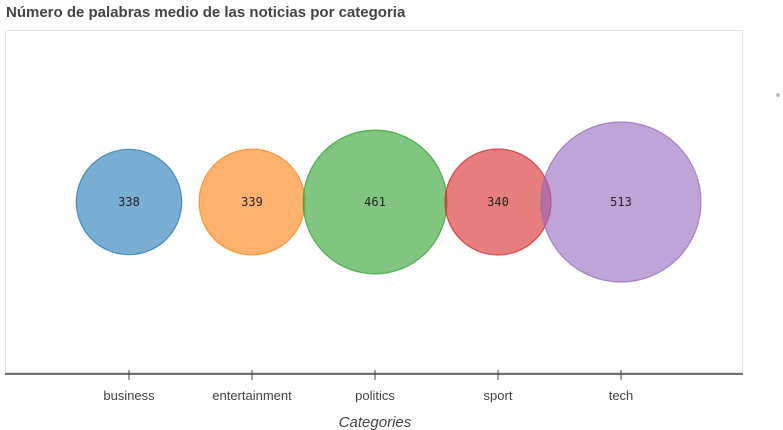 The image size is (783, 430). Describe the element at coordinates (129, 395) in the screenshot. I see `x-tick-label-business: business` at that location.